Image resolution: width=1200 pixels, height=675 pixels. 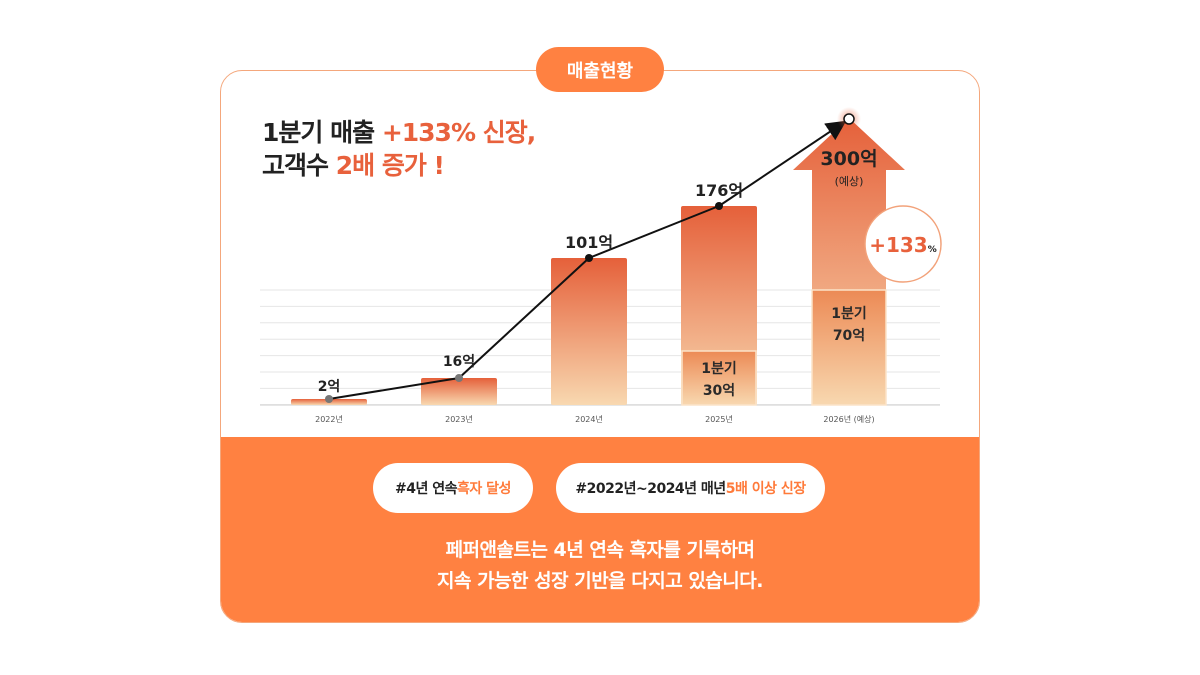 I want to click on tag-text: #2022년~2024년 매년, so click(x=650, y=489).